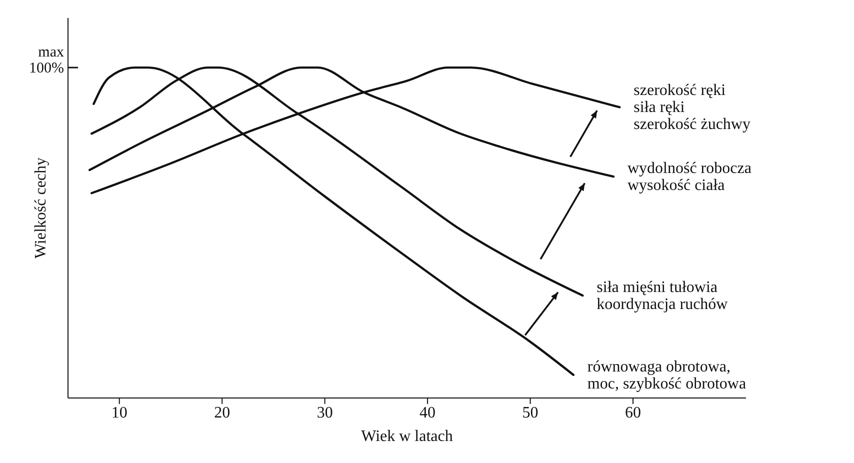 This screenshot has width=854, height=463. I want to click on x-tick-label: 20, so click(222, 413).